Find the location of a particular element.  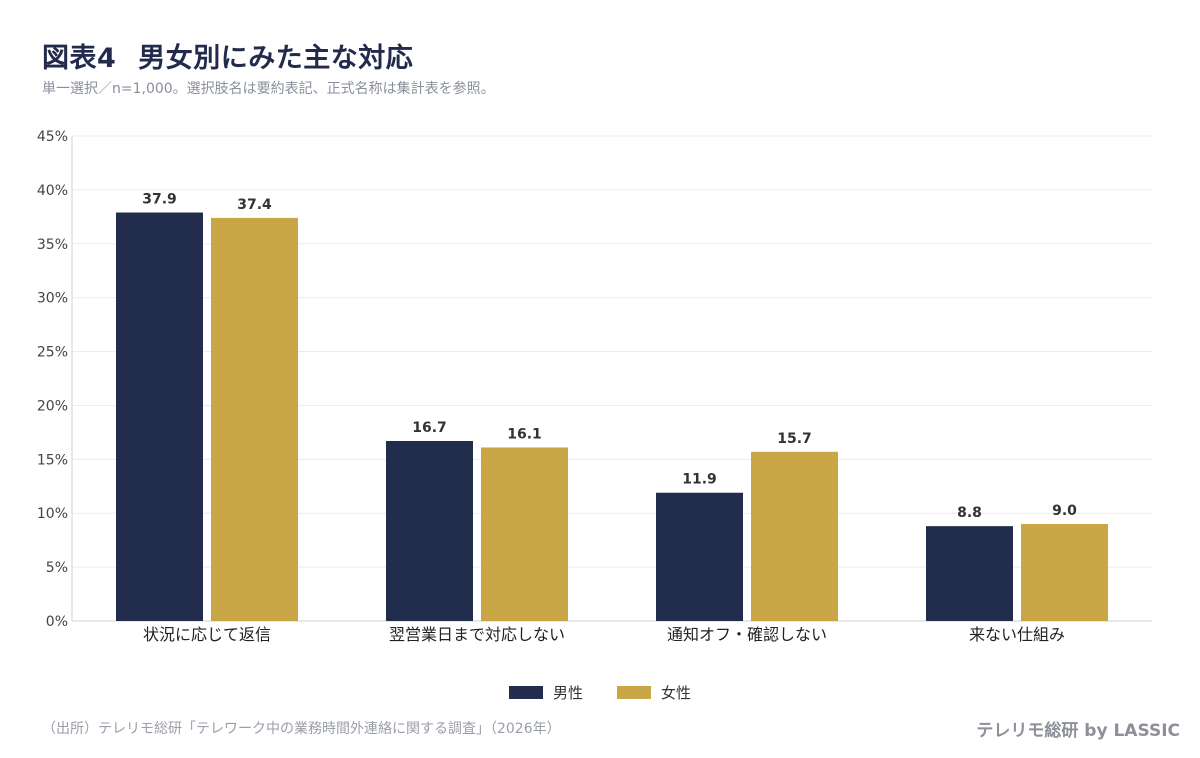

y-tick-label: 40% is located at coordinates (52, 191).